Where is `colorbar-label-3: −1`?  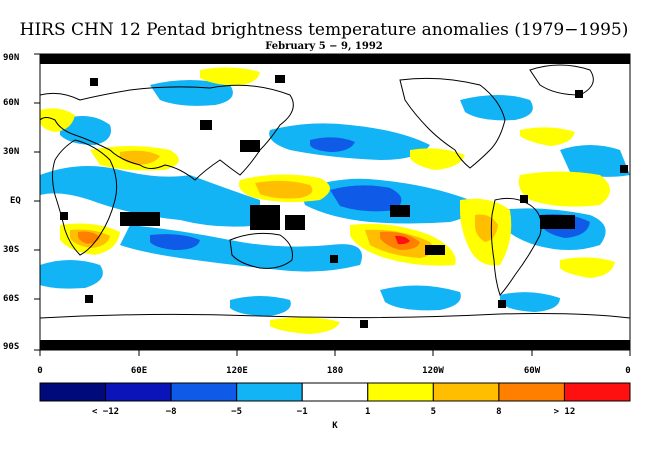 colorbar-label-3: −1 is located at coordinates (302, 412).